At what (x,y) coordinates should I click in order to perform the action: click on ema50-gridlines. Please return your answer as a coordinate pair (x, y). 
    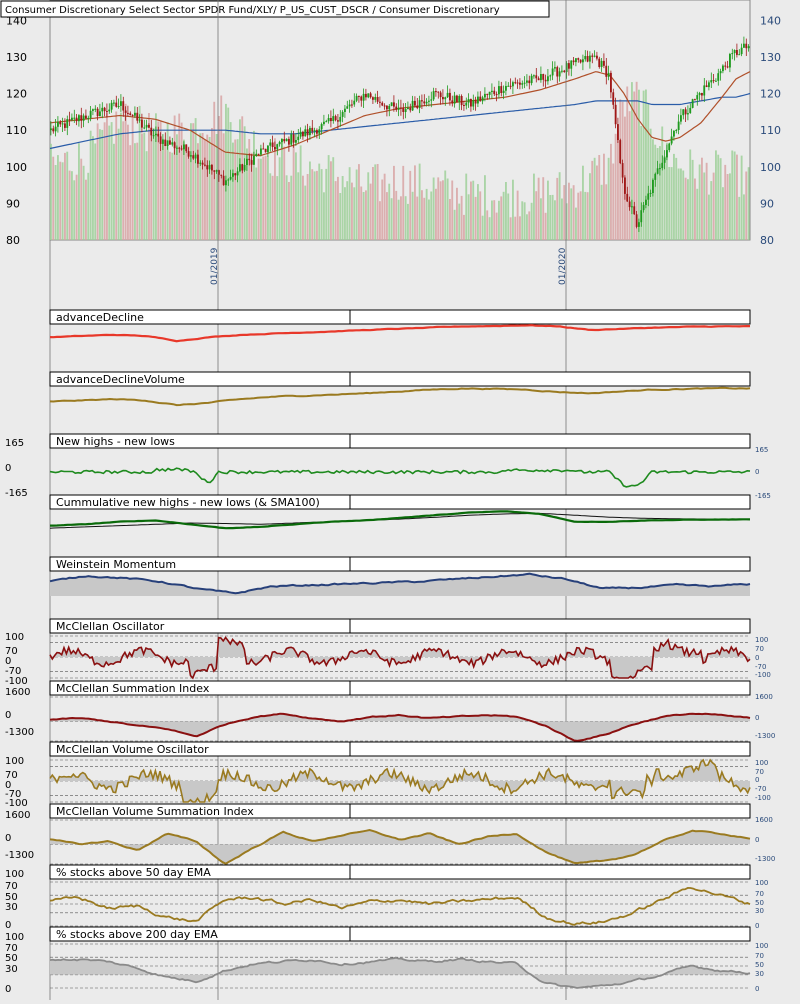
    Looking at the image, I should click on (400, 904).